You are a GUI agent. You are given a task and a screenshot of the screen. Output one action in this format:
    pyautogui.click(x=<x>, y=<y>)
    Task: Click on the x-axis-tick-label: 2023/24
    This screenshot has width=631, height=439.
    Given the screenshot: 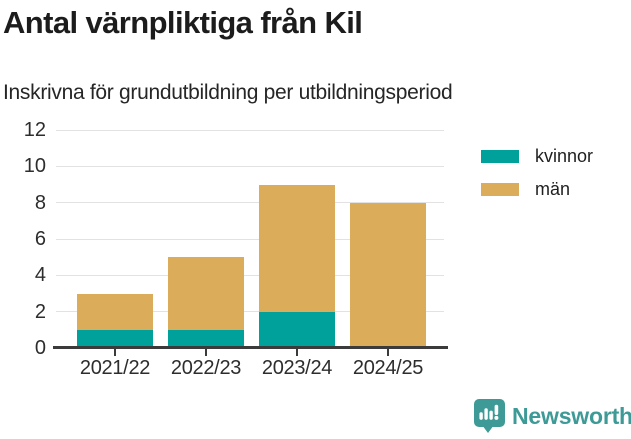 What is the action you would take?
    pyautogui.click(x=297, y=368)
    